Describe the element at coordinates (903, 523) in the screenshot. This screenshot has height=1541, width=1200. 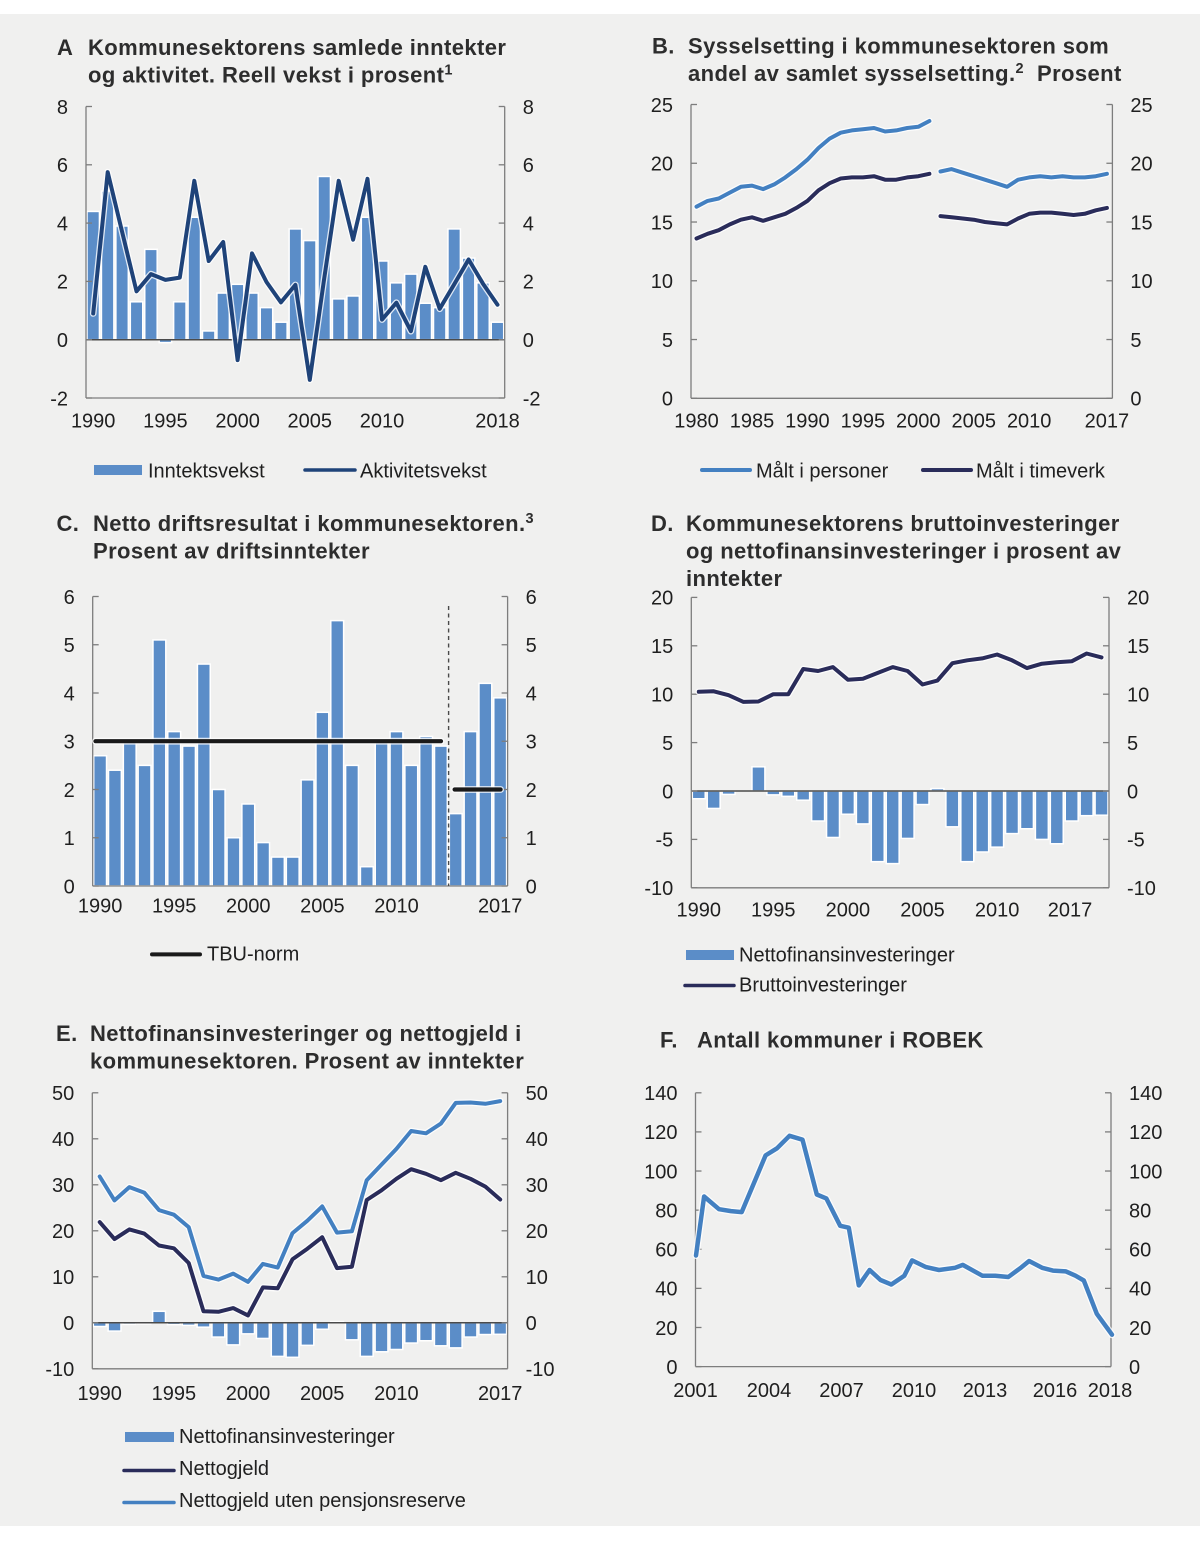
I see `svg-text:Kommunesektorens bruttoinveste: Kommunesektorens bruttoinvesteringer` at that location.